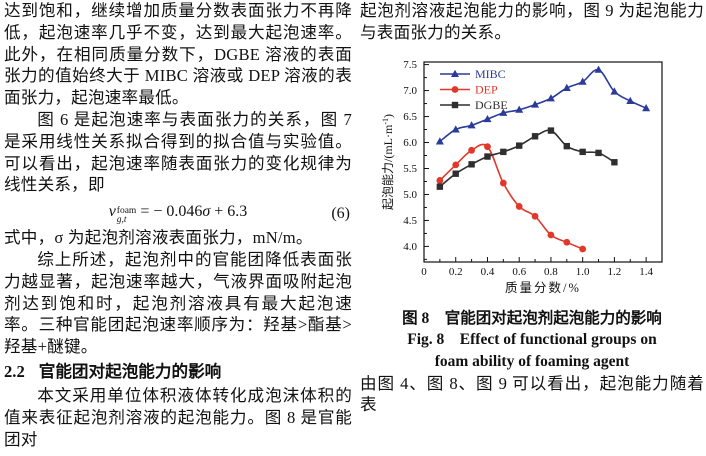  What do you see at coordinates (206, 212) in the screenshot?
I see `equation-sigma: σ` at bounding box center [206, 212].